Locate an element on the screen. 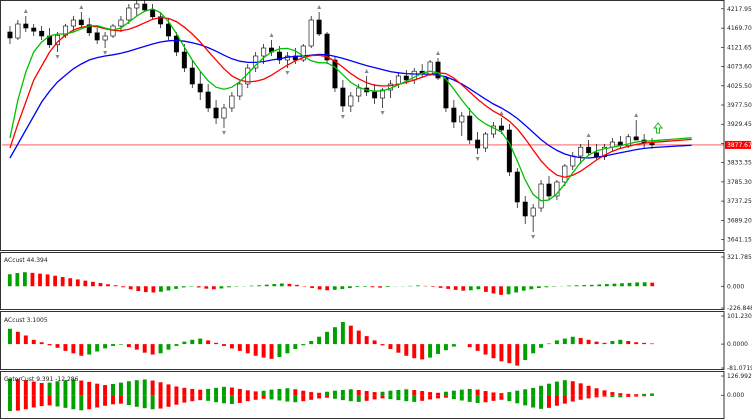 The height and width of the screenshot is (420, 752). price-axis-label: 4073.60 is located at coordinates (739, 67).